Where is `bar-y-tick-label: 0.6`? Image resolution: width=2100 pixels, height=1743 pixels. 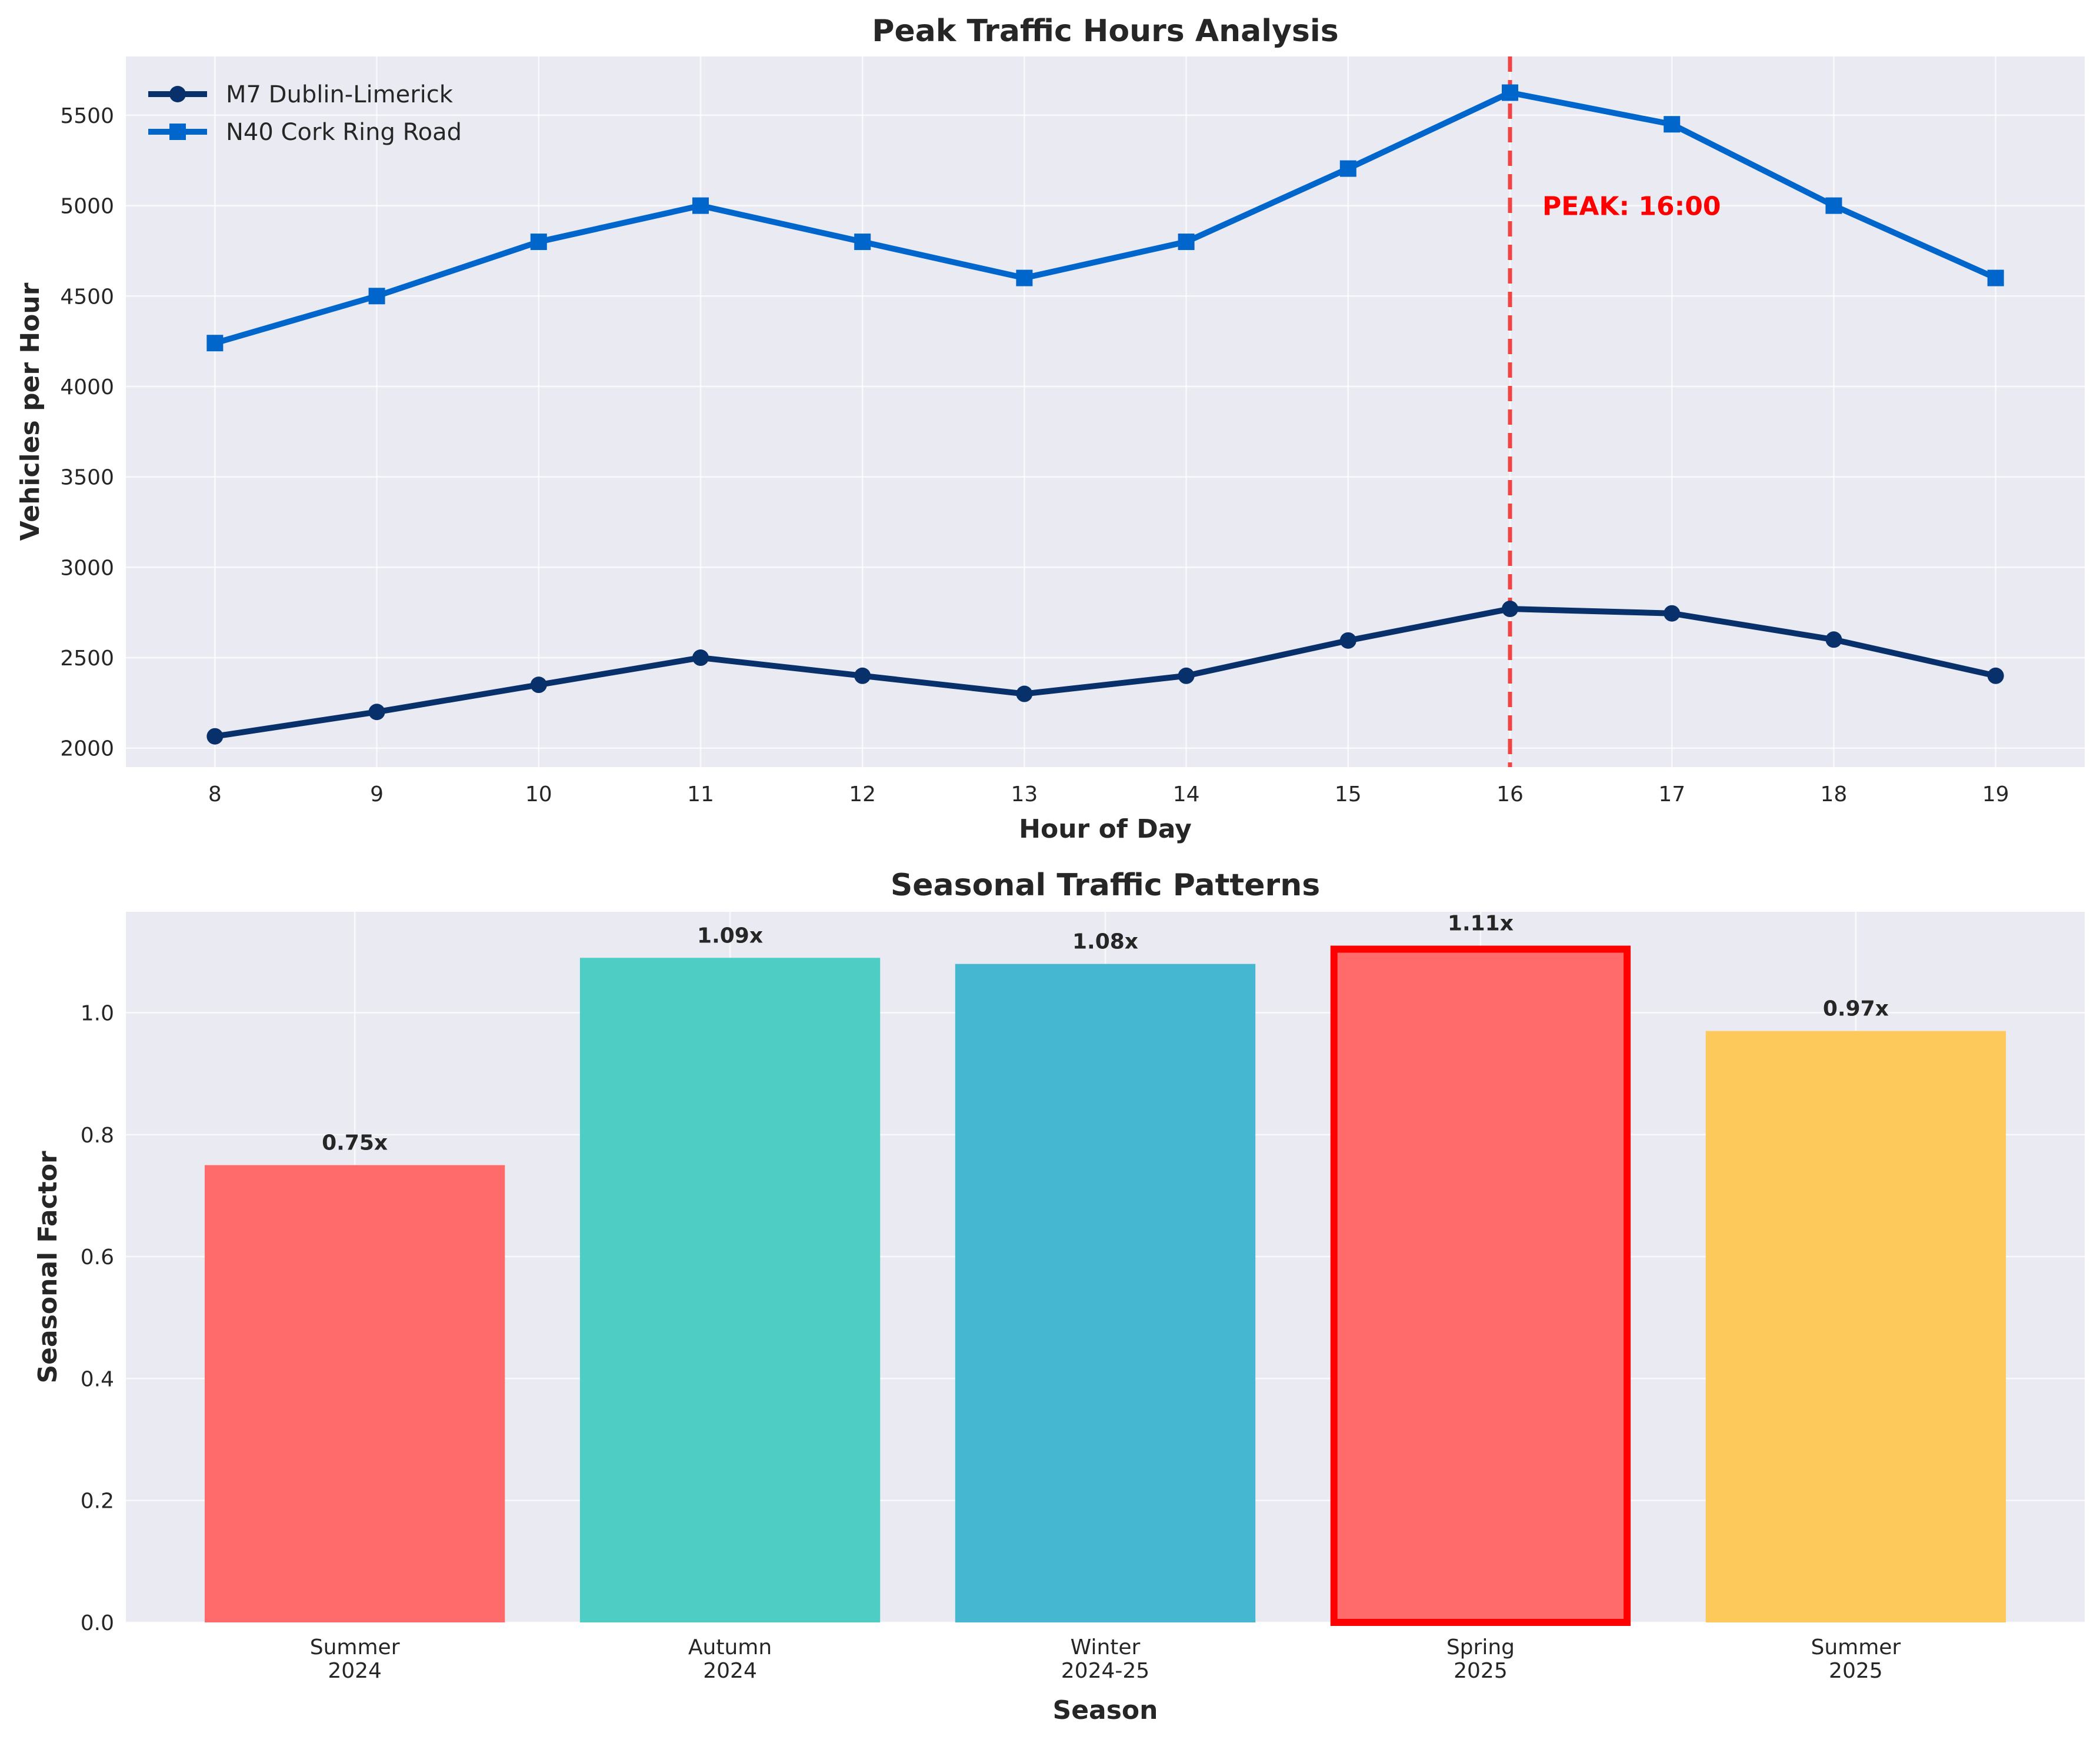 bar-y-tick-label: 0.6 is located at coordinates (97, 1257).